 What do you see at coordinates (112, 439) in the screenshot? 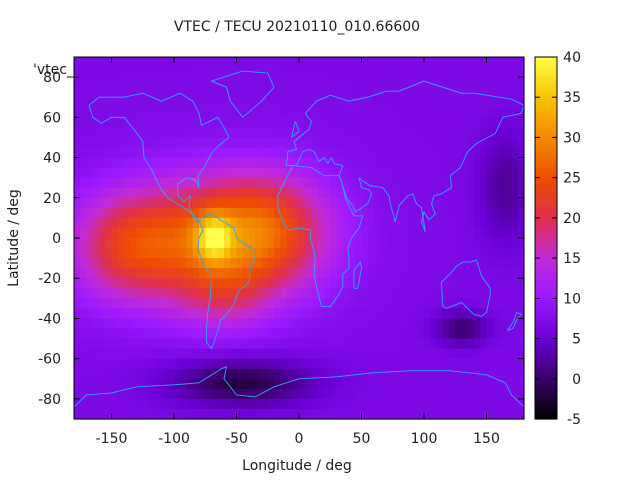
I see `x-tick-label: -150` at bounding box center [112, 439].